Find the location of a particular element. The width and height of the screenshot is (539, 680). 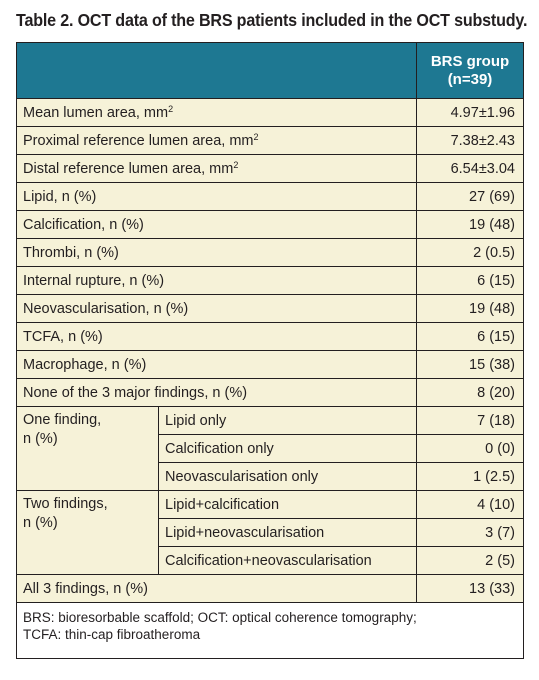

header-brs-group: BRS group (n=39) is located at coordinates (470, 70).